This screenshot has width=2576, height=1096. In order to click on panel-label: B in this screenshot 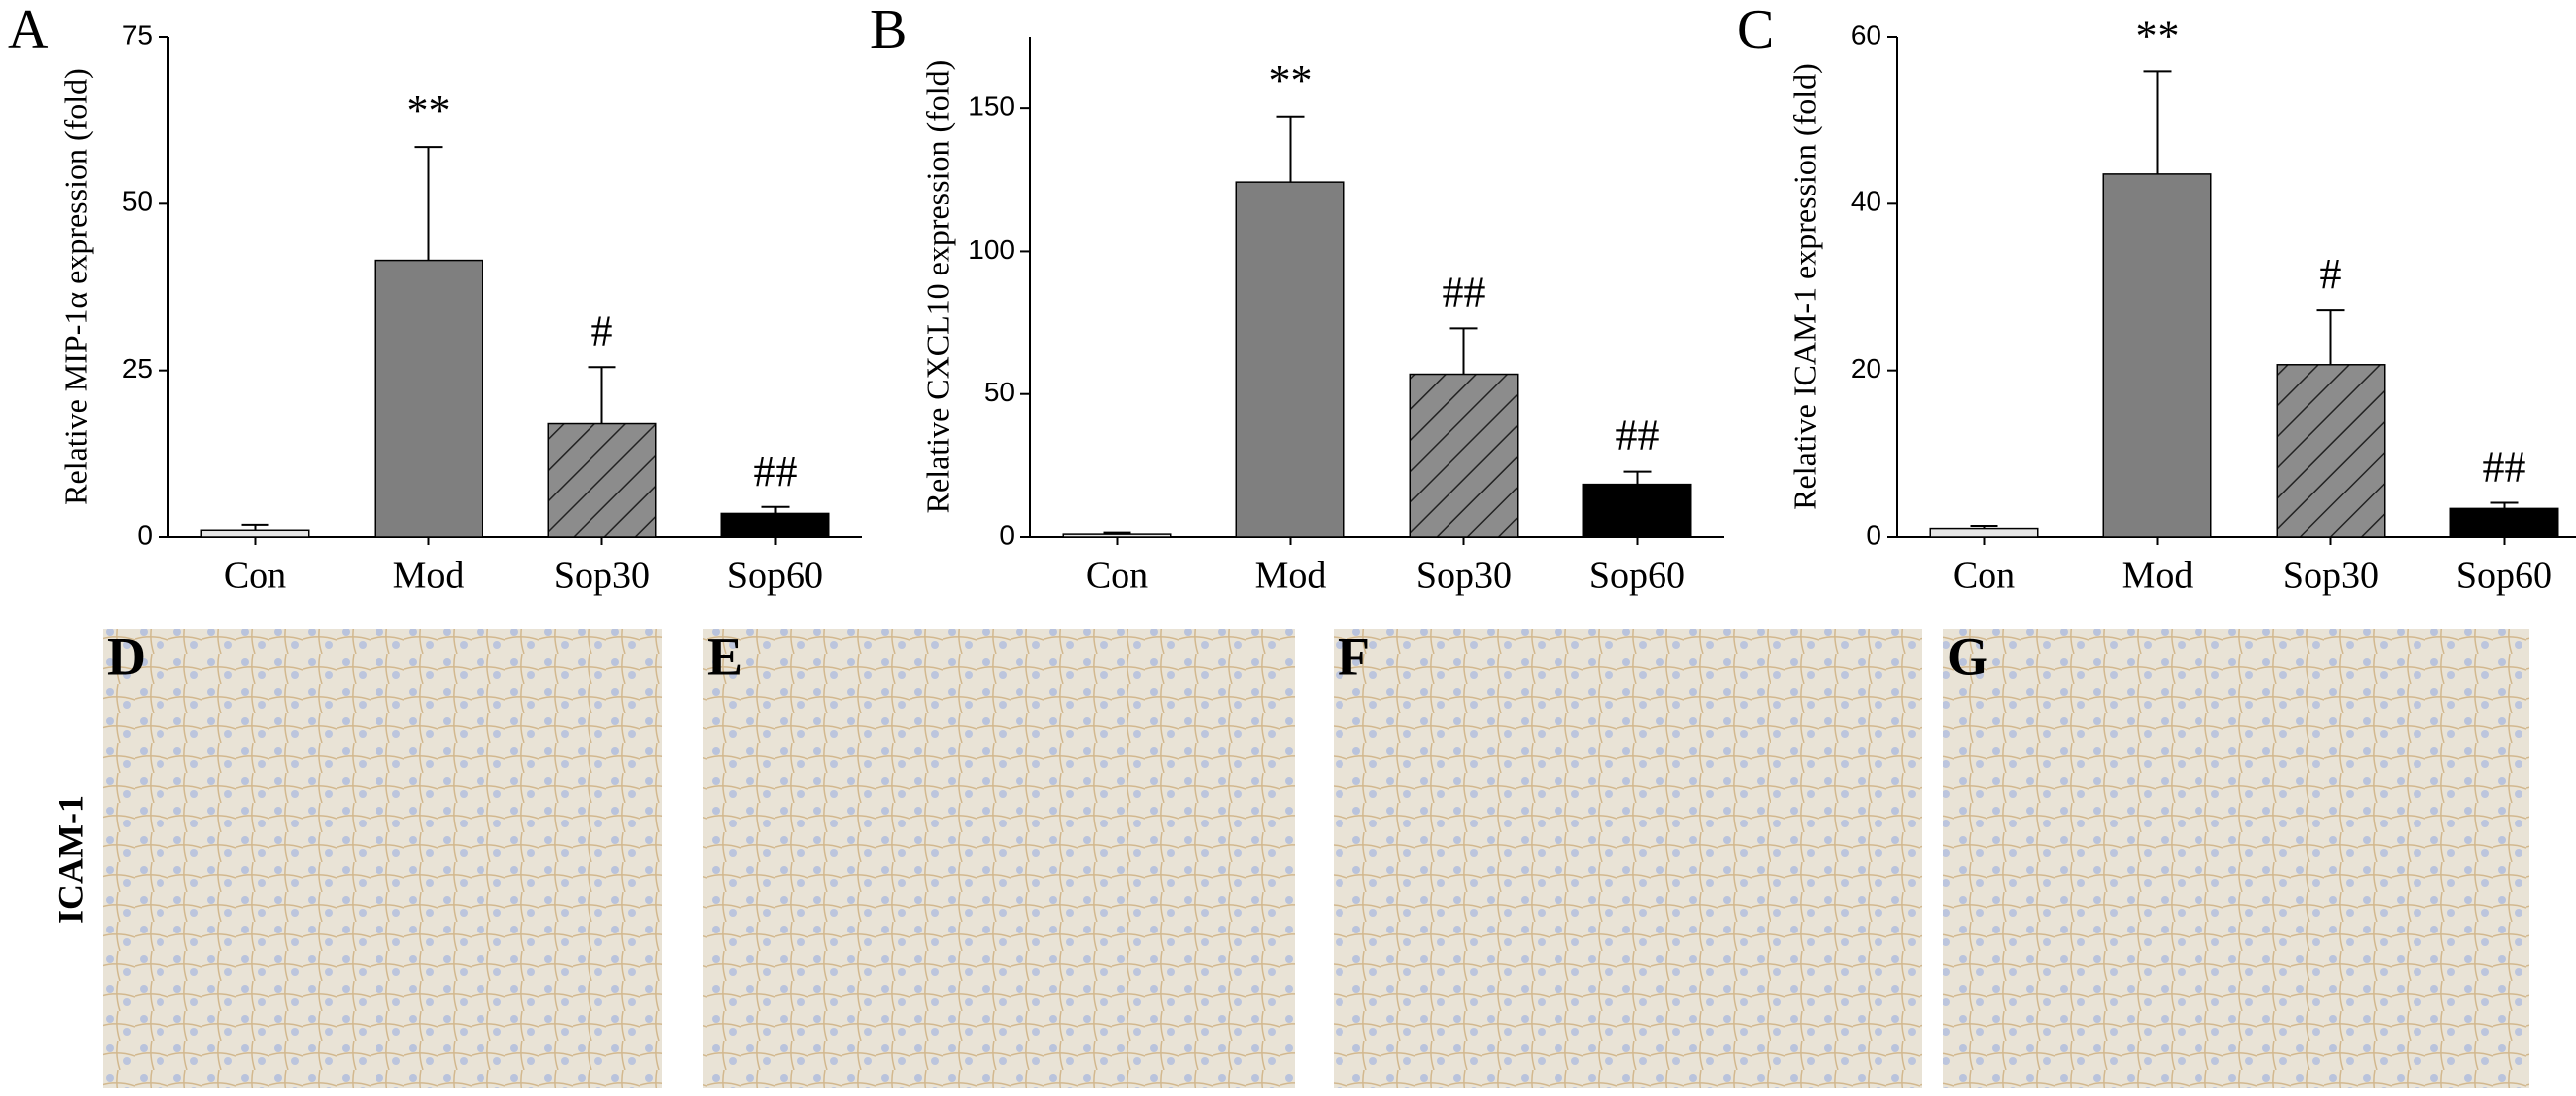, I will do `click(888, 30)`.